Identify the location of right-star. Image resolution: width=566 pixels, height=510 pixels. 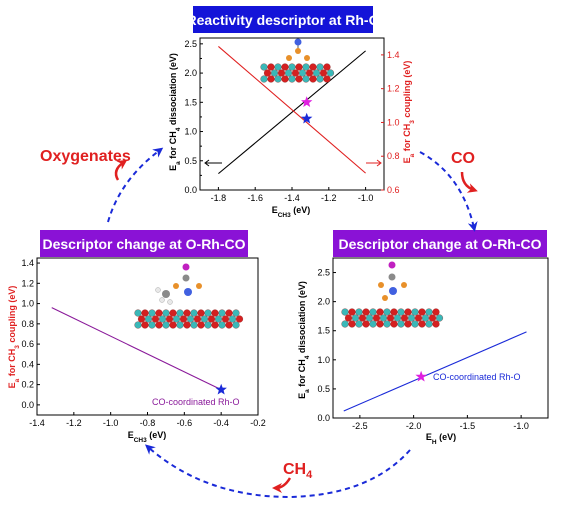
(421, 376).